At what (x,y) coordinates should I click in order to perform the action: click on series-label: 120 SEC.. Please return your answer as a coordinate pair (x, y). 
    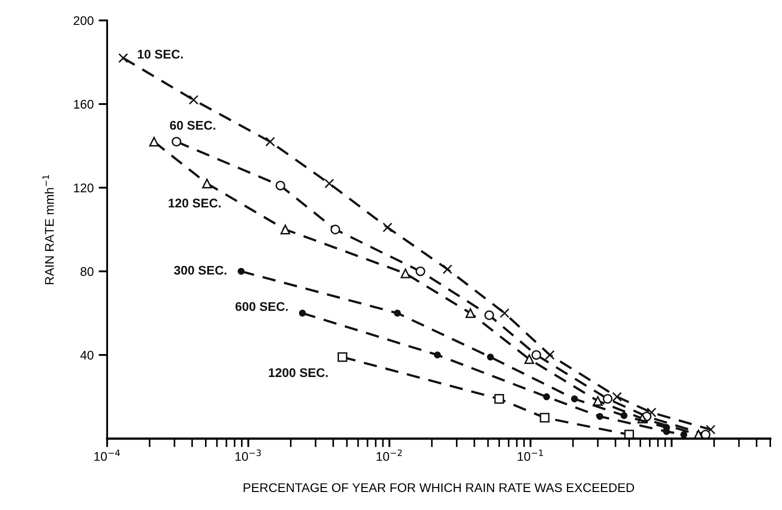
    Looking at the image, I should click on (194, 203).